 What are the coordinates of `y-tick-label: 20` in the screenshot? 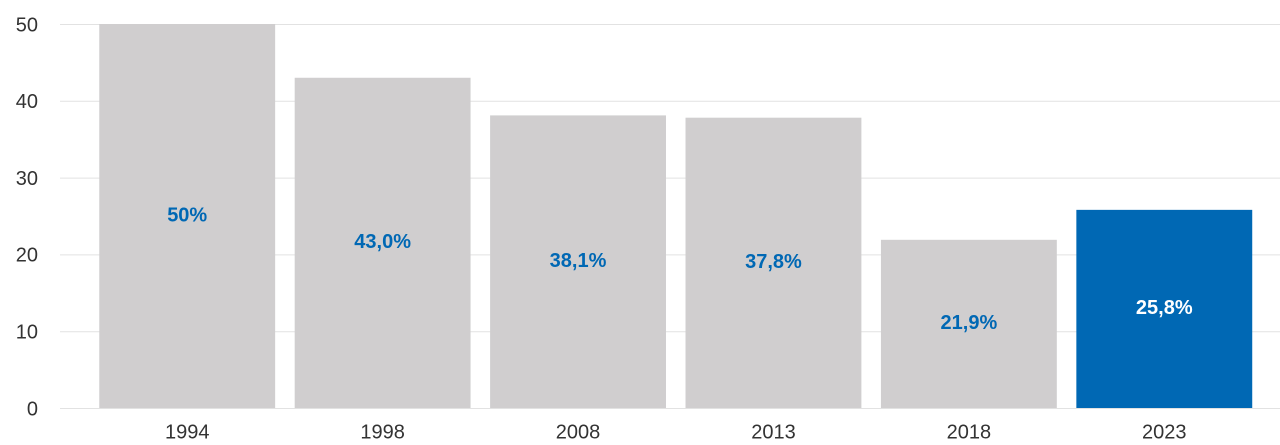 It's located at (27, 256).